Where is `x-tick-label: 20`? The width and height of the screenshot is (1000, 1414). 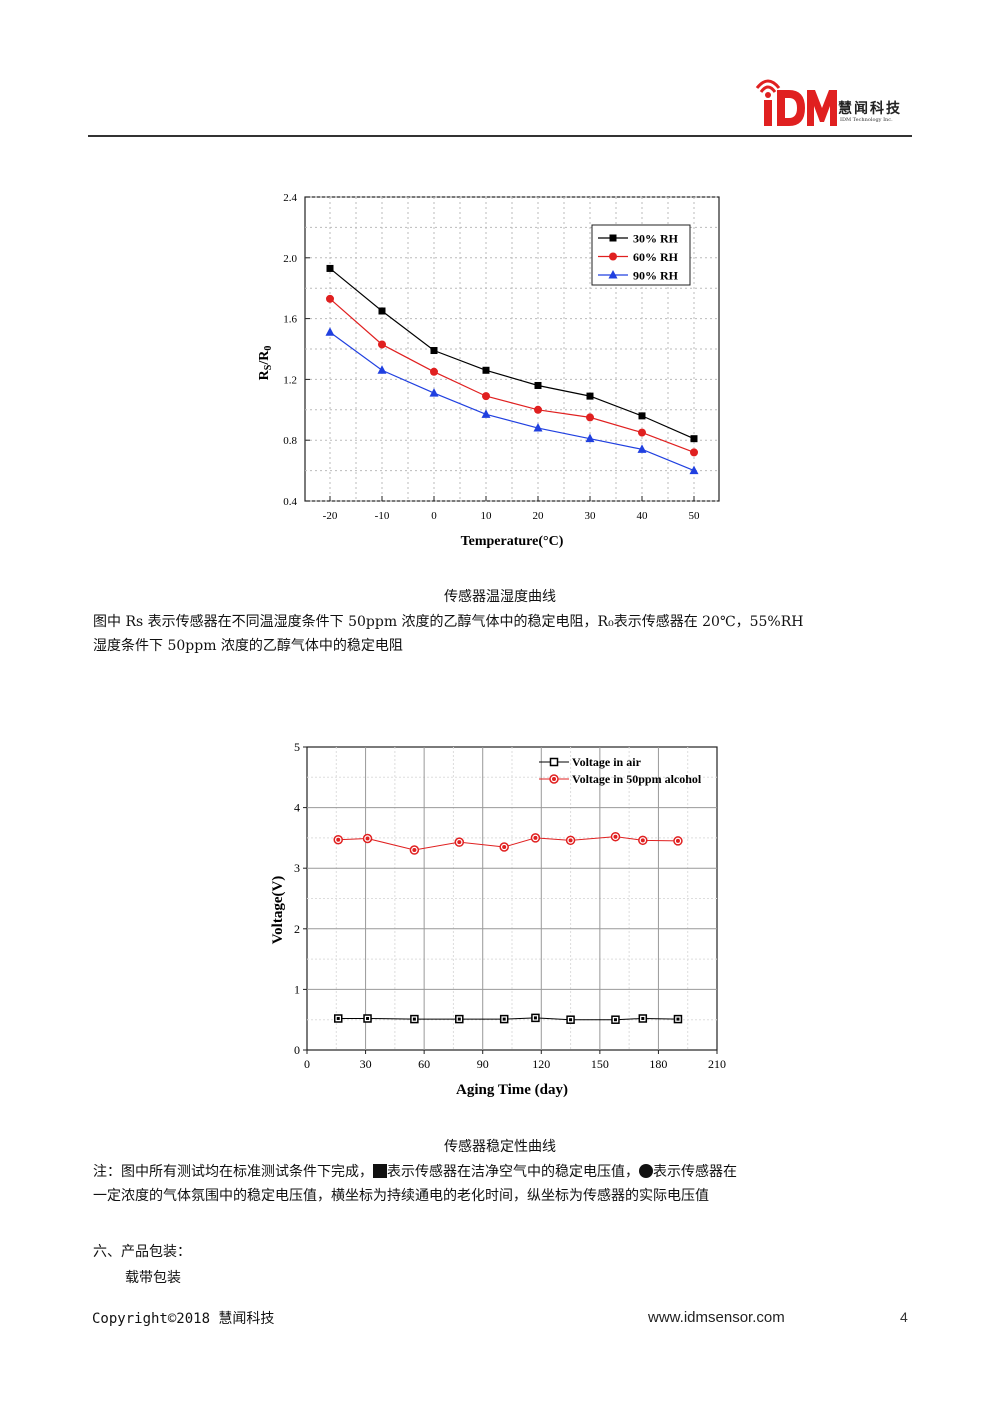 x-tick-label: 20 is located at coordinates (539, 516).